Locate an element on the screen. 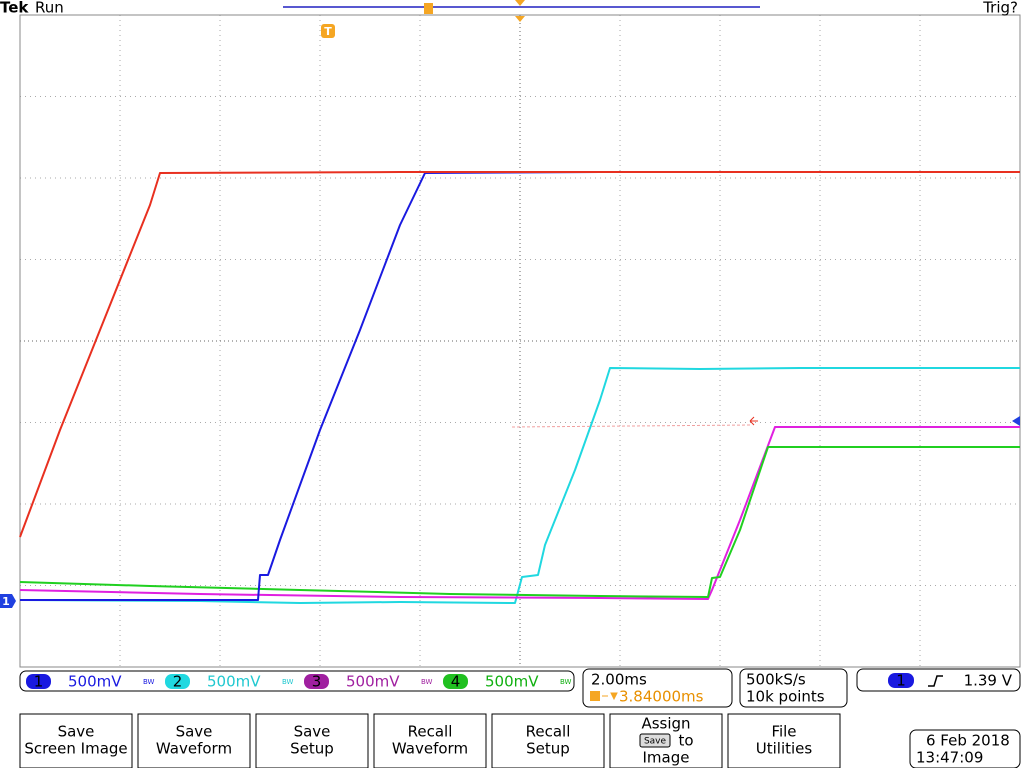 The image size is (1024, 768). channel-number: 3 is located at coordinates (317, 682).